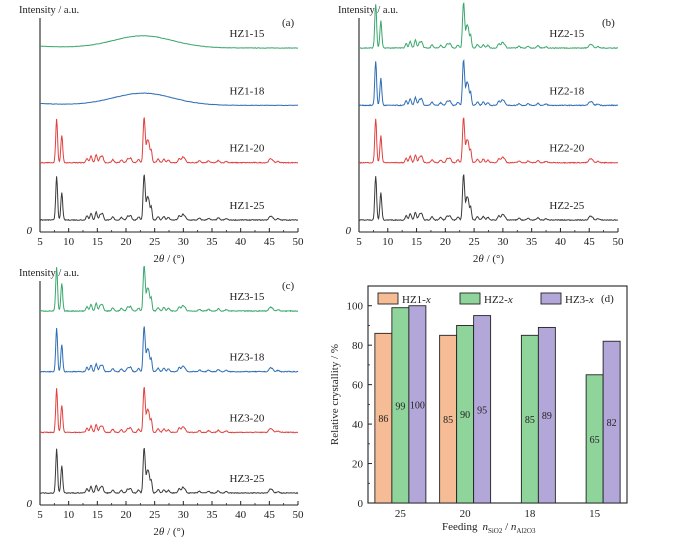  What do you see at coordinates (460, 527) in the screenshot?
I see `x-axis-label-feeding: Feeding` at bounding box center [460, 527].